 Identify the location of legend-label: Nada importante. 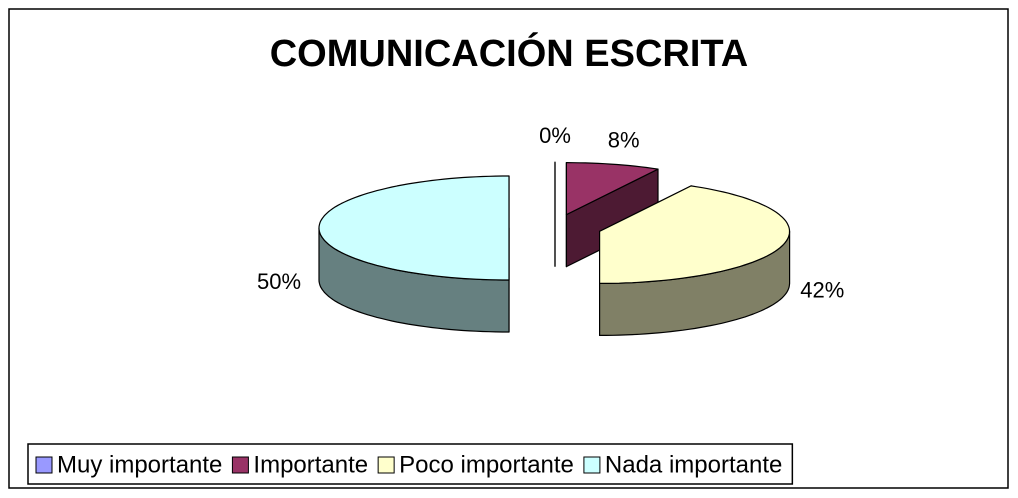
(693, 464).